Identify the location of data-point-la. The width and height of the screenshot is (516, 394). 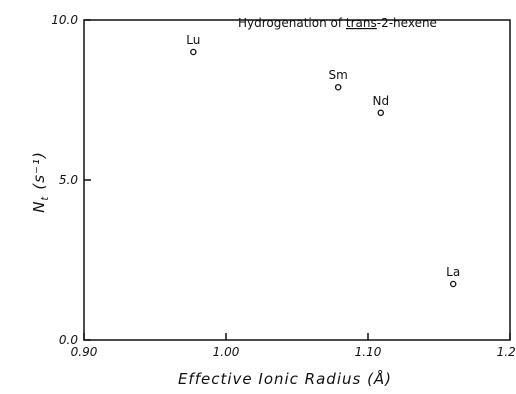
(453, 284).